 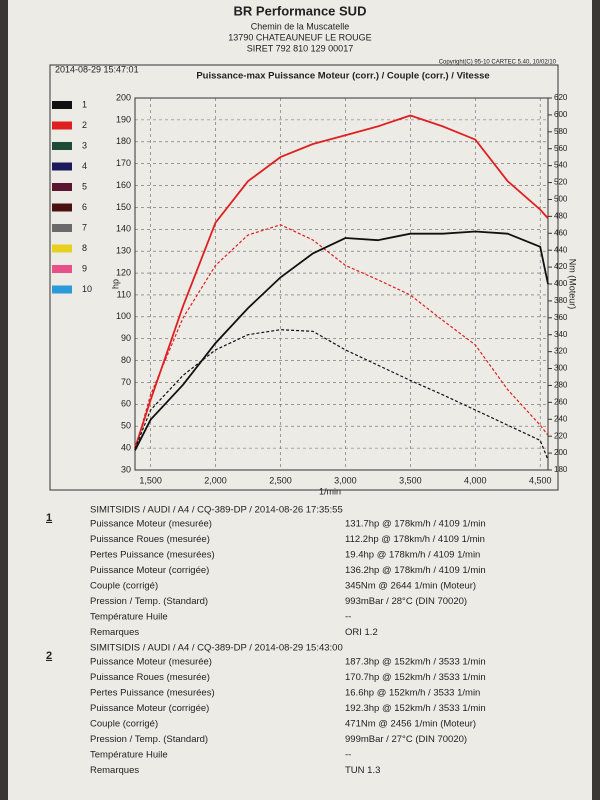 What do you see at coordinates (406, 601) in the screenshot?
I see `result-value: 993mBar / 28°C (DIN 70020)` at bounding box center [406, 601].